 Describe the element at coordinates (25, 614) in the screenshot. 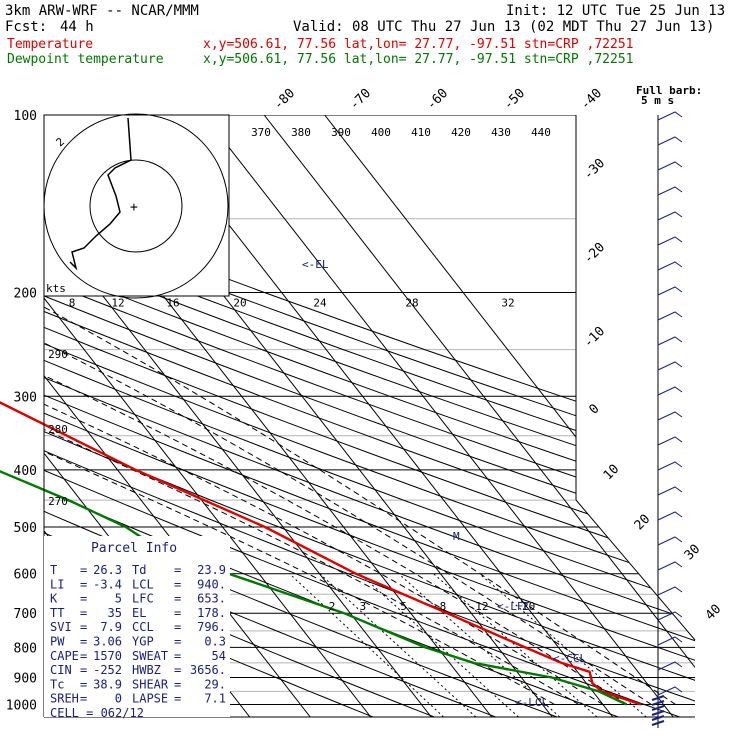

I see `pressure-tick-label: 700` at that location.